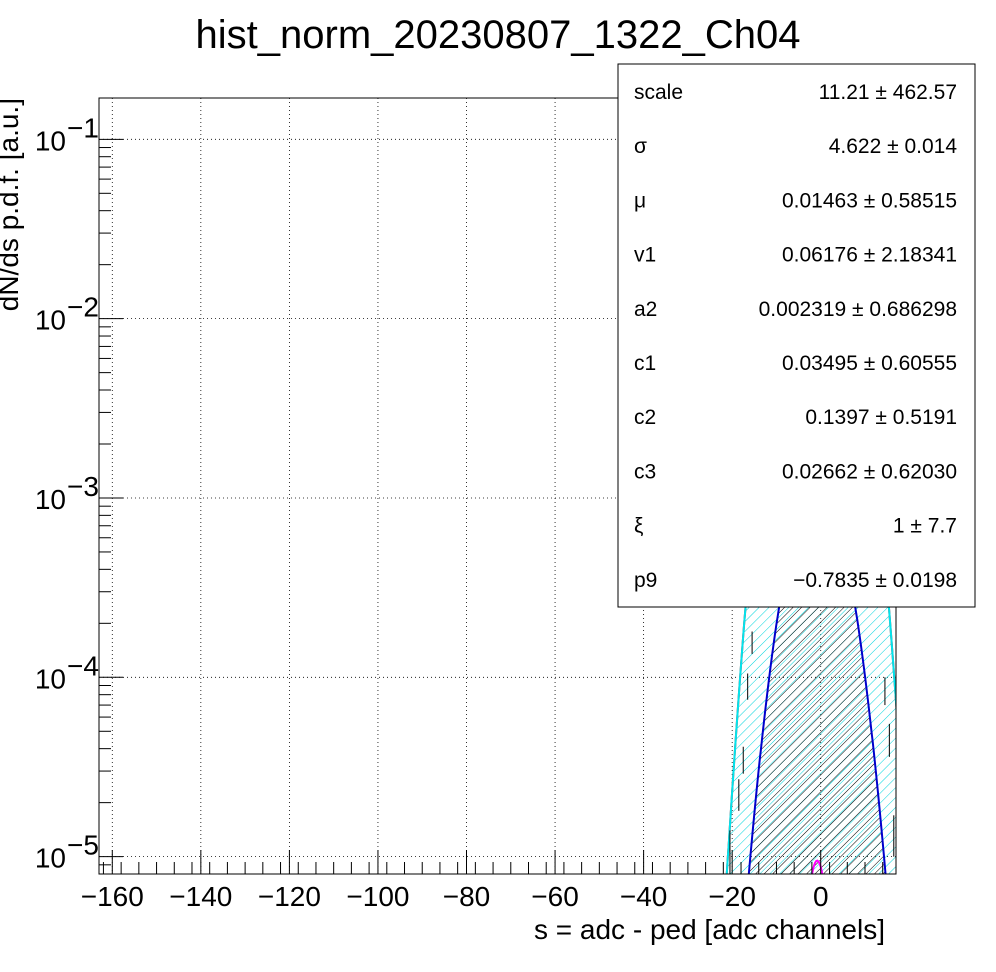 The height and width of the screenshot is (972, 996). I want to click on stats-row-value: 0.06176 ± 2.18341, so click(869, 255).